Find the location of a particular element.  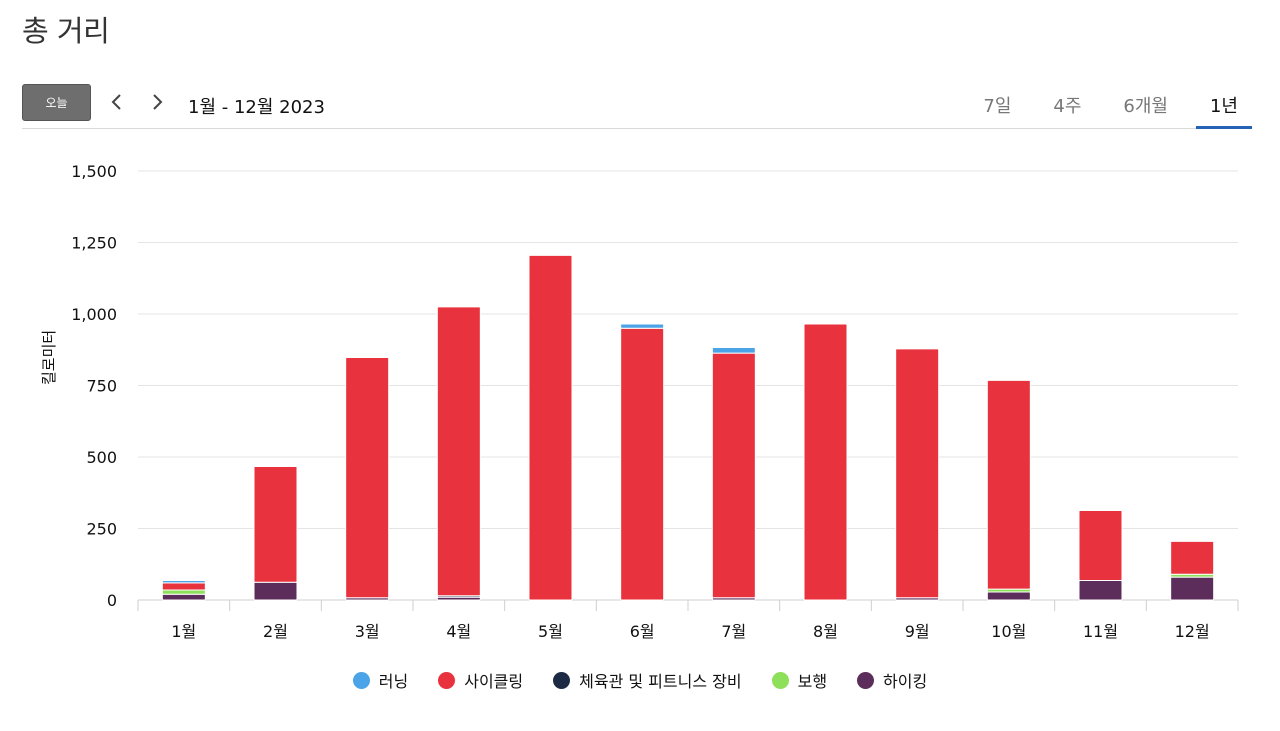

chevron-left-icon is located at coordinates (116, 102).